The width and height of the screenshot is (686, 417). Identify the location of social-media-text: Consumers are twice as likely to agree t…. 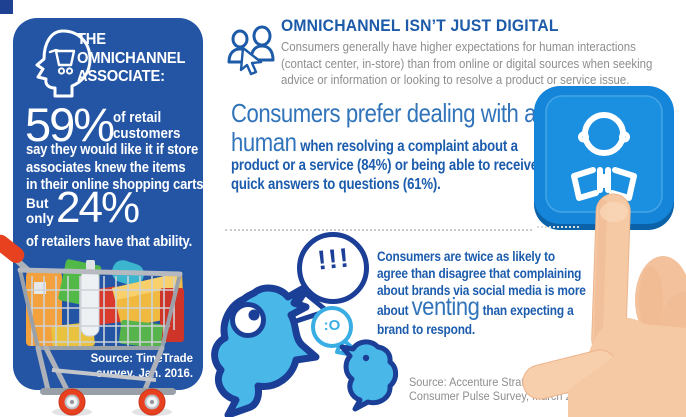
(481, 293).